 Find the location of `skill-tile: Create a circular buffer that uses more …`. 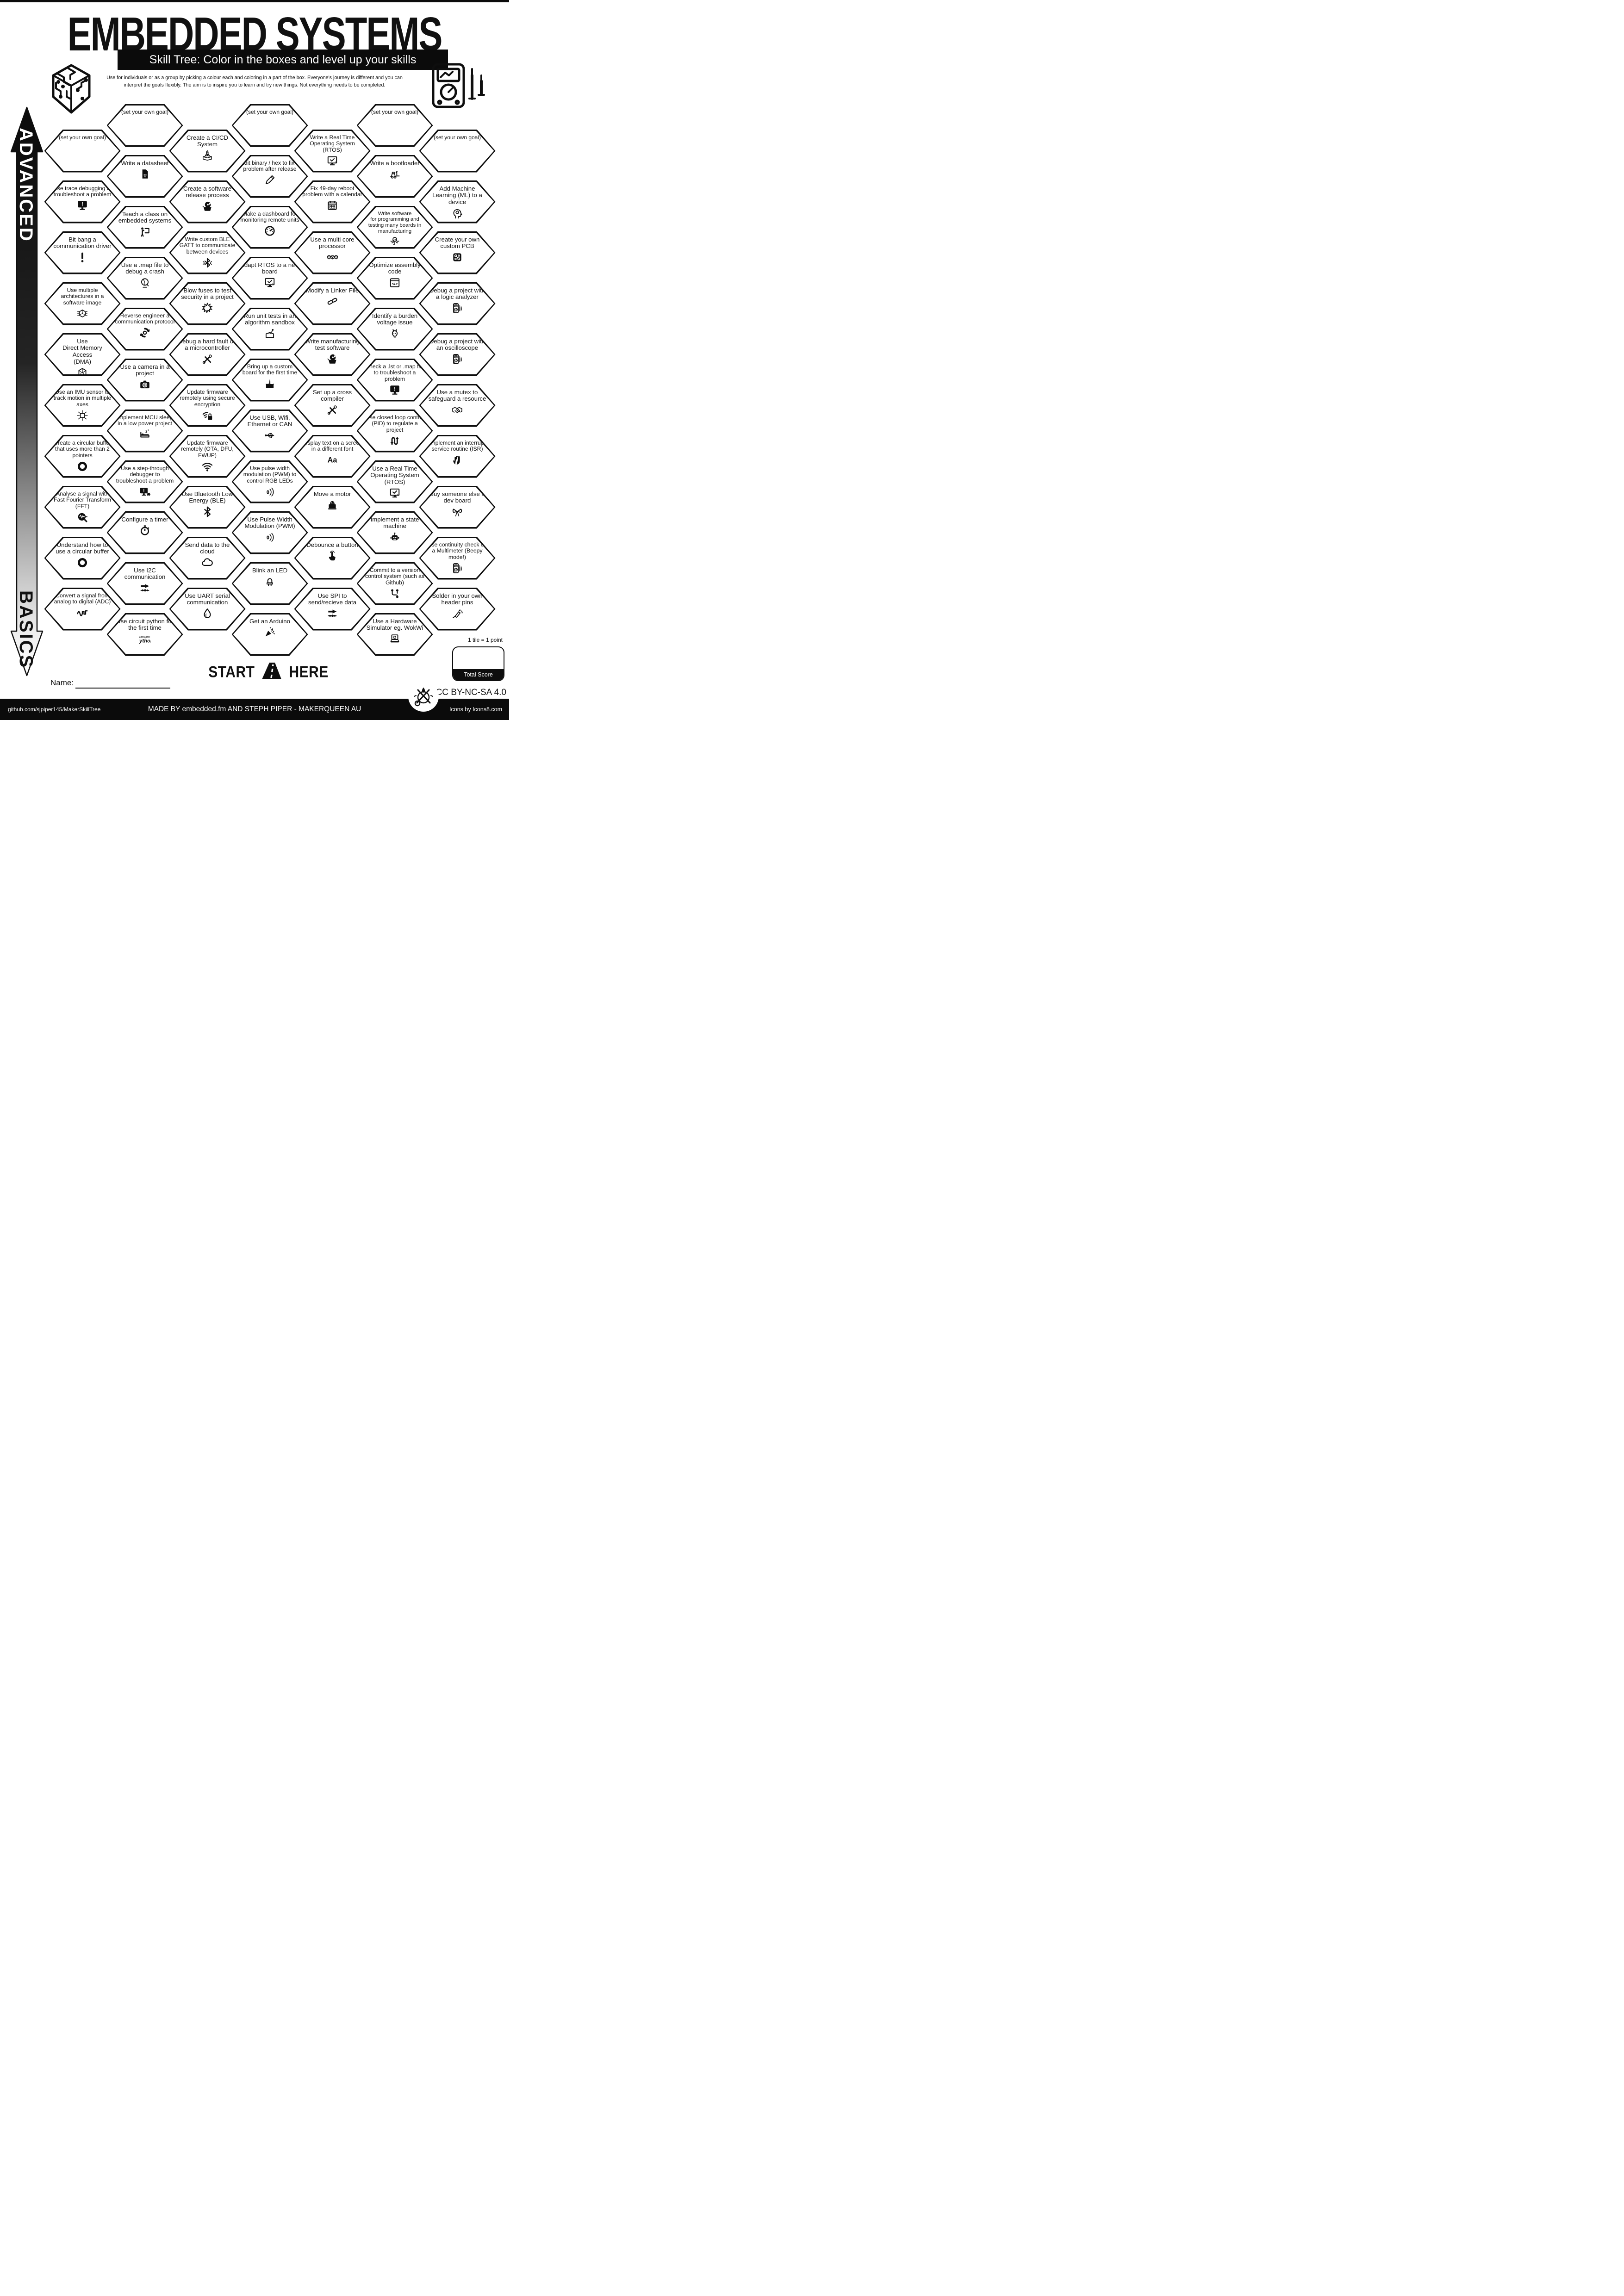

skill-tile: Create a circular buffer that uses more … is located at coordinates (82, 456).